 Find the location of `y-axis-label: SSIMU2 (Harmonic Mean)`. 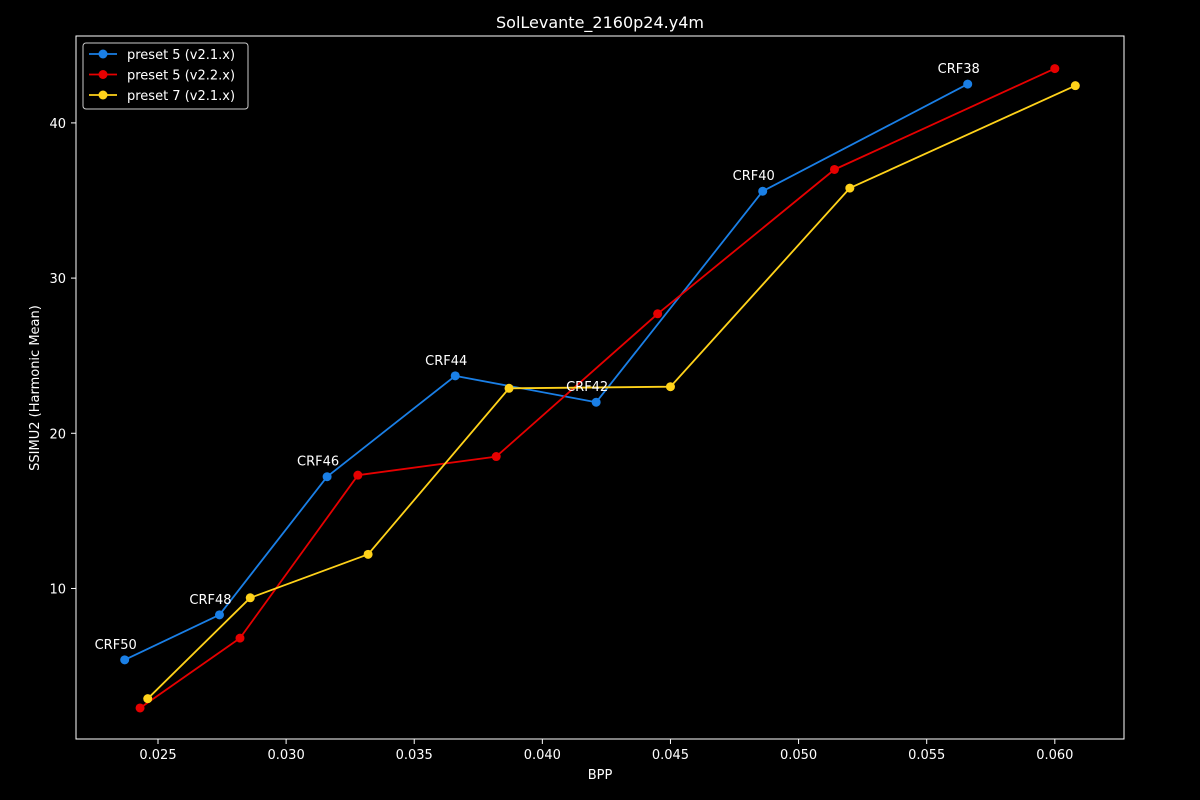

y-axis-label: SSIMU2 (Harmonic Mean) is located at coordinates (35, 388).